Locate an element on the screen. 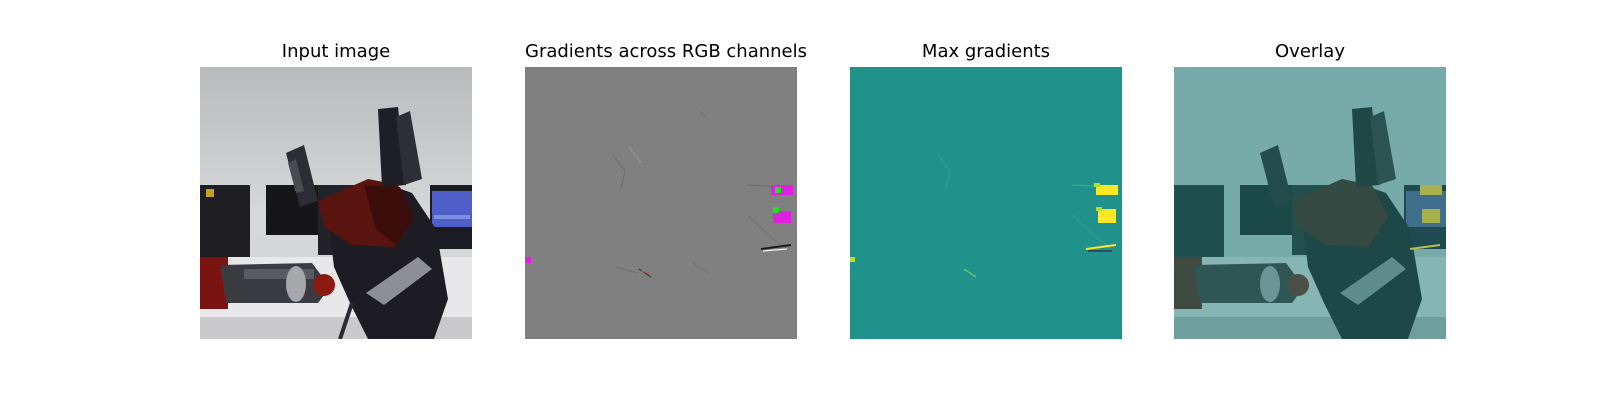 The width and height of the screenshot is (1600, 400). overlay-image is located at coordinates (1310, 203).